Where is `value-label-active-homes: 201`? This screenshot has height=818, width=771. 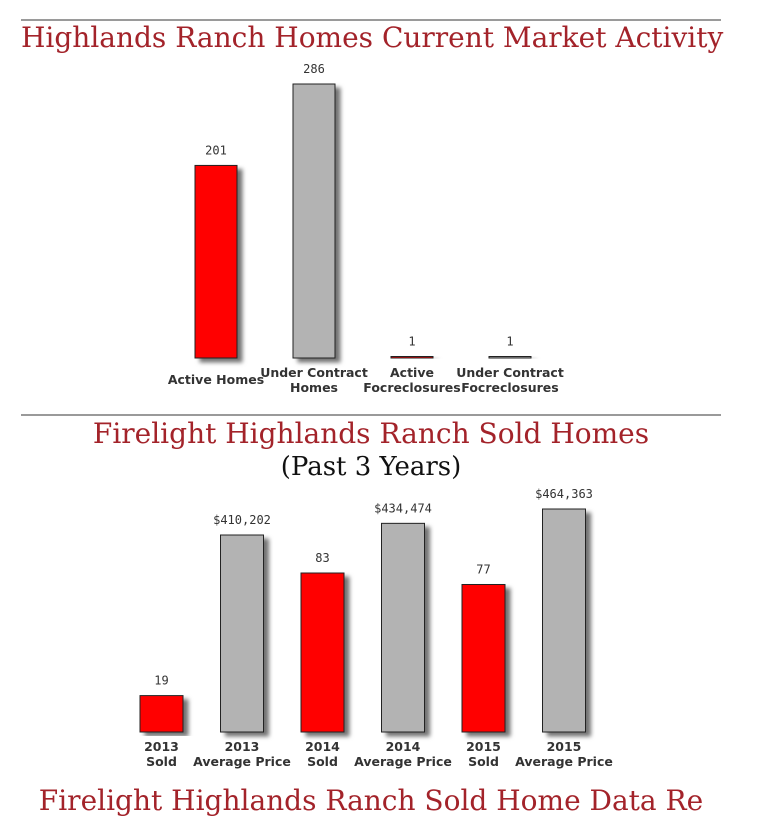
value-label-active-homes: 201 is located at coordinates (216, 150).